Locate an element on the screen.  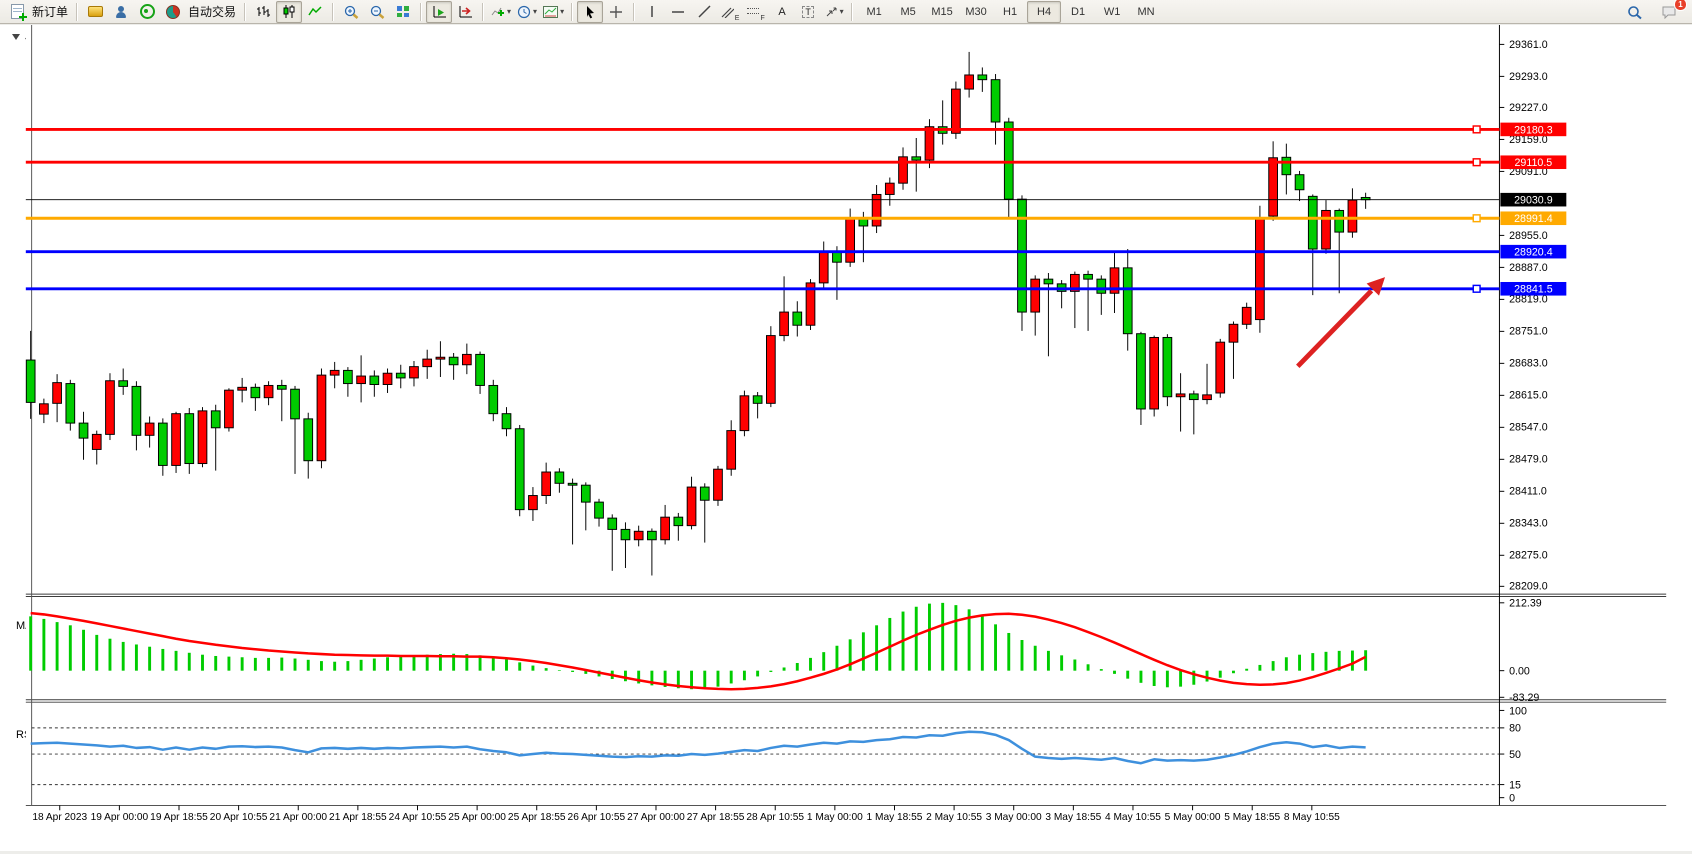
templates-button: ▾ is located at coordinates (553, 12).